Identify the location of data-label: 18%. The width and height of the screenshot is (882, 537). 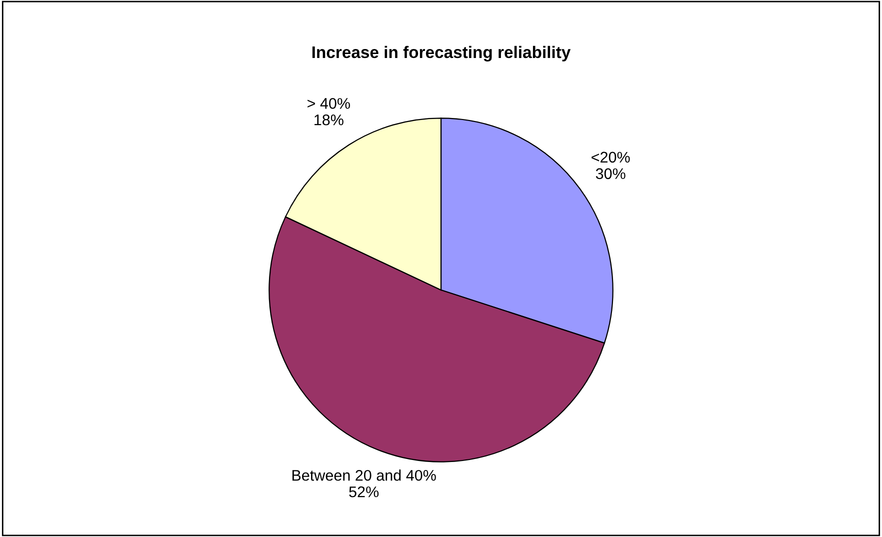
(329, 120).